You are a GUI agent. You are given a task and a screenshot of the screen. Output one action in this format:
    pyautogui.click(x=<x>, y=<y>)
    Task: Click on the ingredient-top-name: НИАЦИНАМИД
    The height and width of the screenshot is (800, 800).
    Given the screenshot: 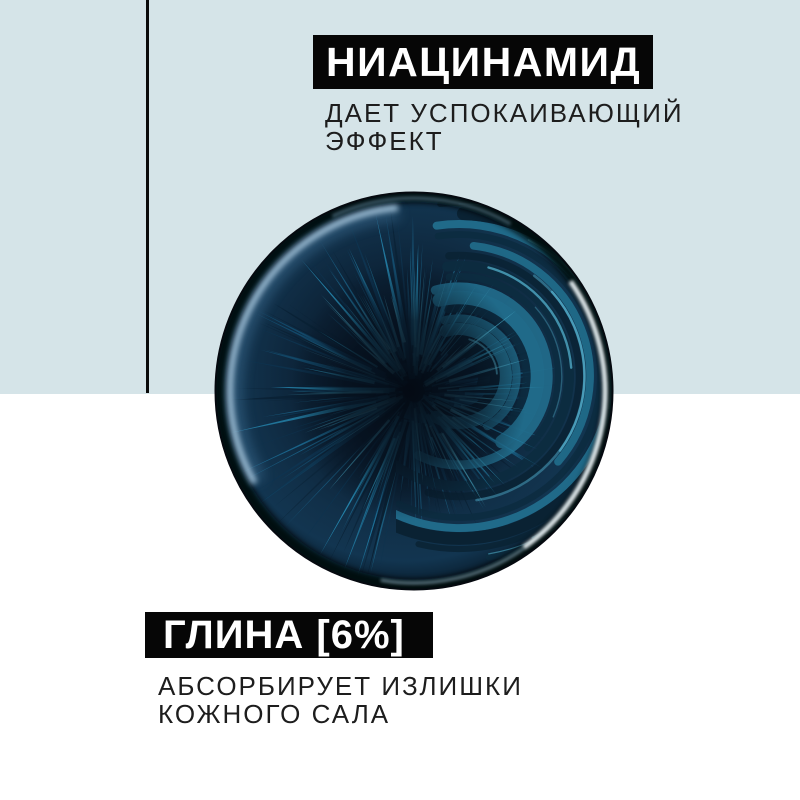 What is the action you would take?
    pyautogui.click(x=484, y=61)
    